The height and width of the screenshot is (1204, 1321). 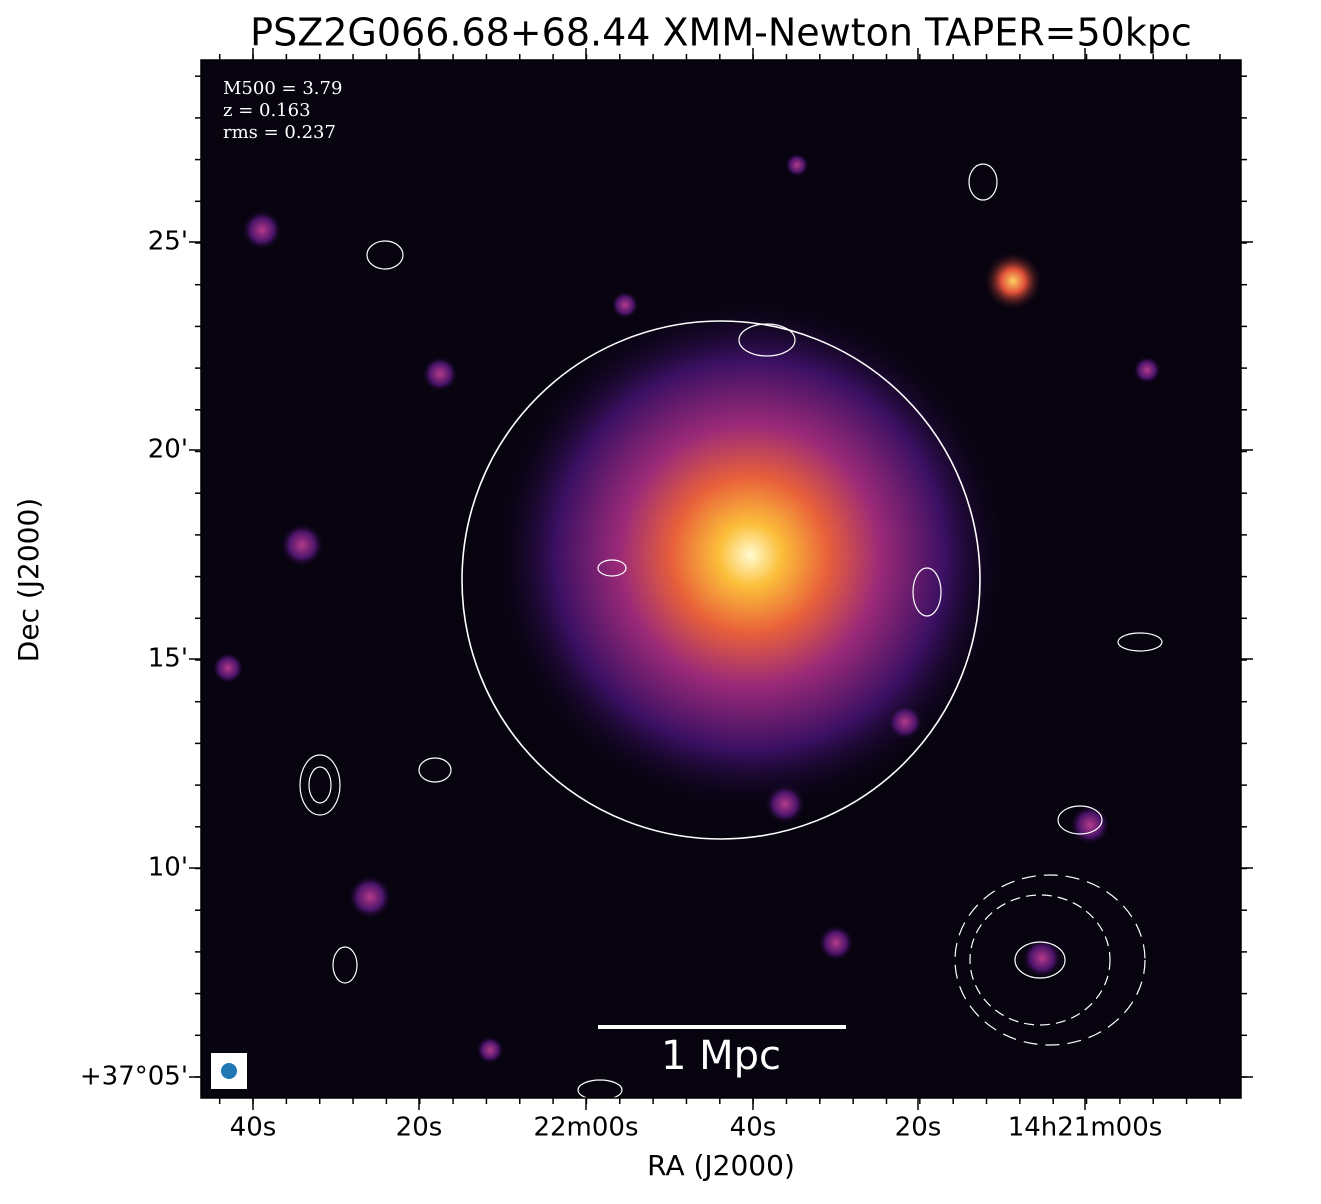 What do you see at coordinates (168, 450) in the screenshot?
I see `y-tick-label: 20'` at bounding box center [168, 450].